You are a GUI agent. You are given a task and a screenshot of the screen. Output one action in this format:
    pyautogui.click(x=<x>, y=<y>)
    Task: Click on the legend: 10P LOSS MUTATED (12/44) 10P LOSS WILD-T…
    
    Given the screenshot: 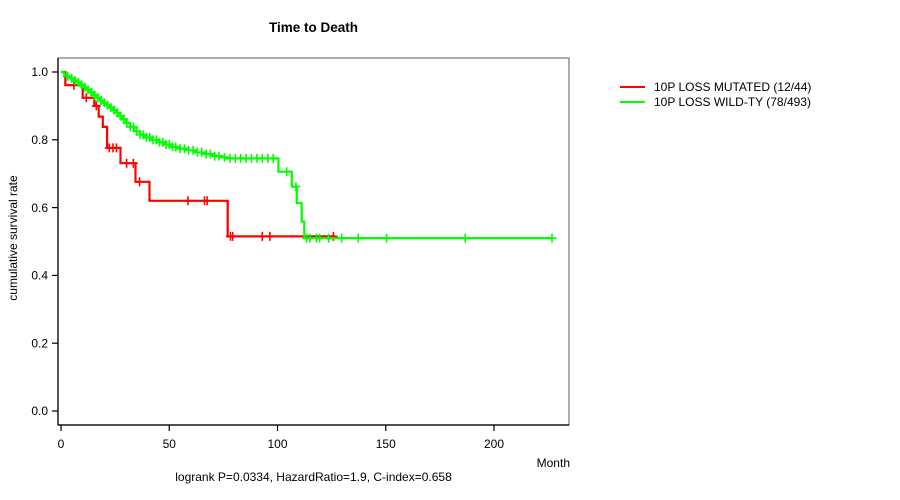 What is the action you would take?
    pyautogui.click(x=715, y=94)
    